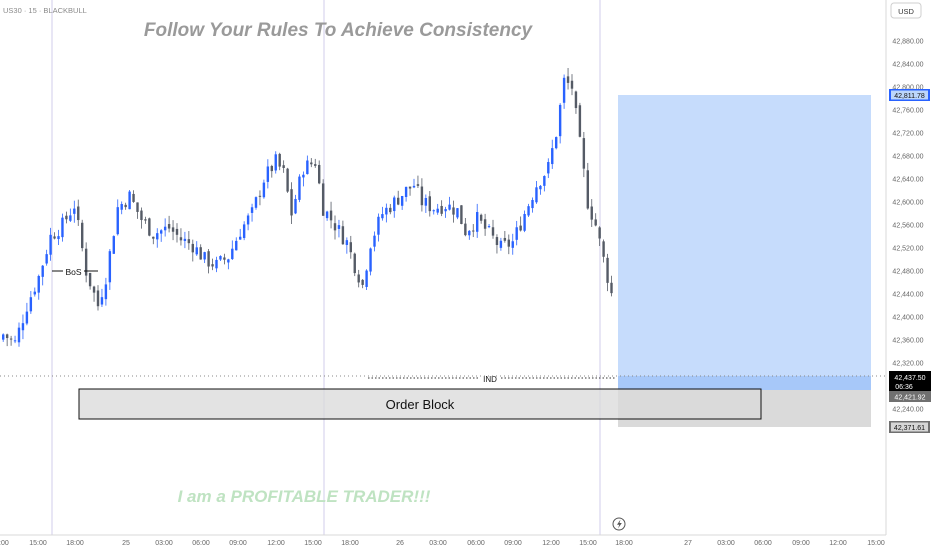  What do you see at coordinates (909, 427) in the screenshot?
I see `stop-price-tag-inner` at bounding box center [909, 427].